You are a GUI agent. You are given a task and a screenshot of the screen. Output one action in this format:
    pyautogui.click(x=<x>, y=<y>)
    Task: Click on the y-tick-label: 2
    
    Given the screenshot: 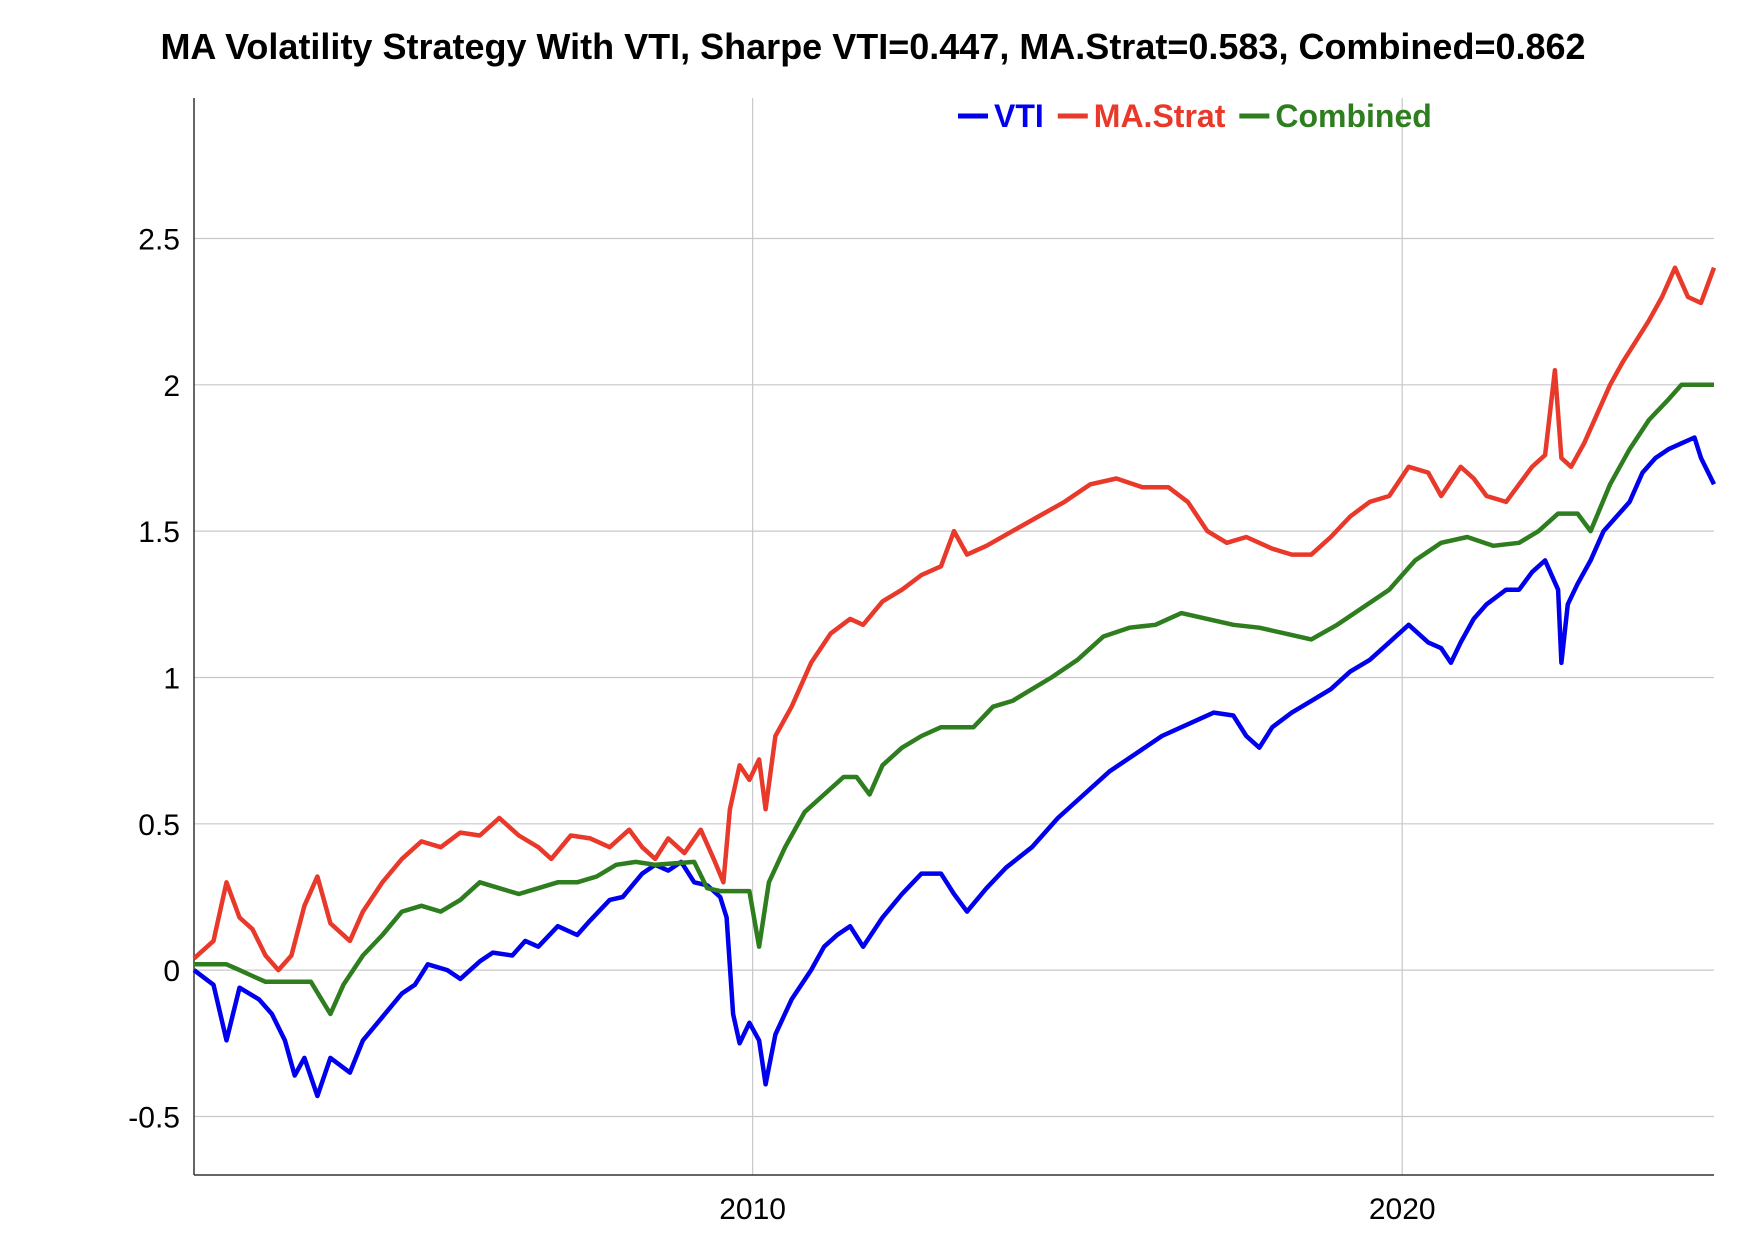 What is the action you would take?
    pyautogui.click(x=171, y=386)
    